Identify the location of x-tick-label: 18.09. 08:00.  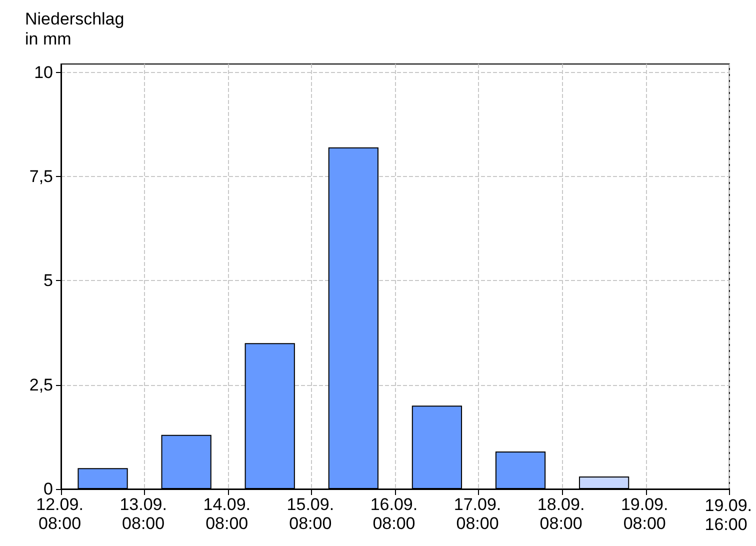
(561, 514).